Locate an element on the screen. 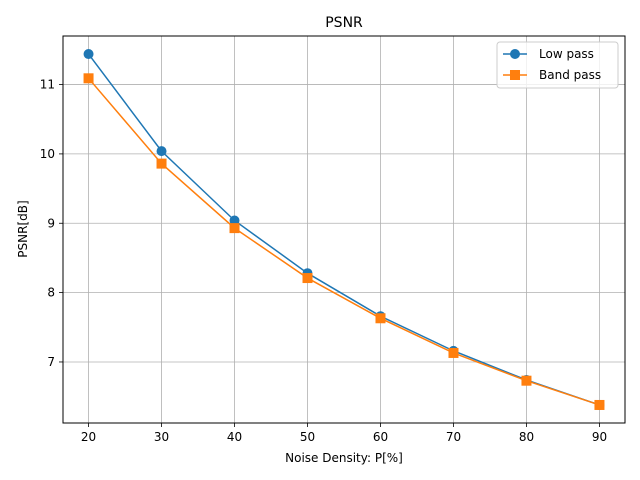  x-tick-label: 80 is located at coordinates (526, 437).